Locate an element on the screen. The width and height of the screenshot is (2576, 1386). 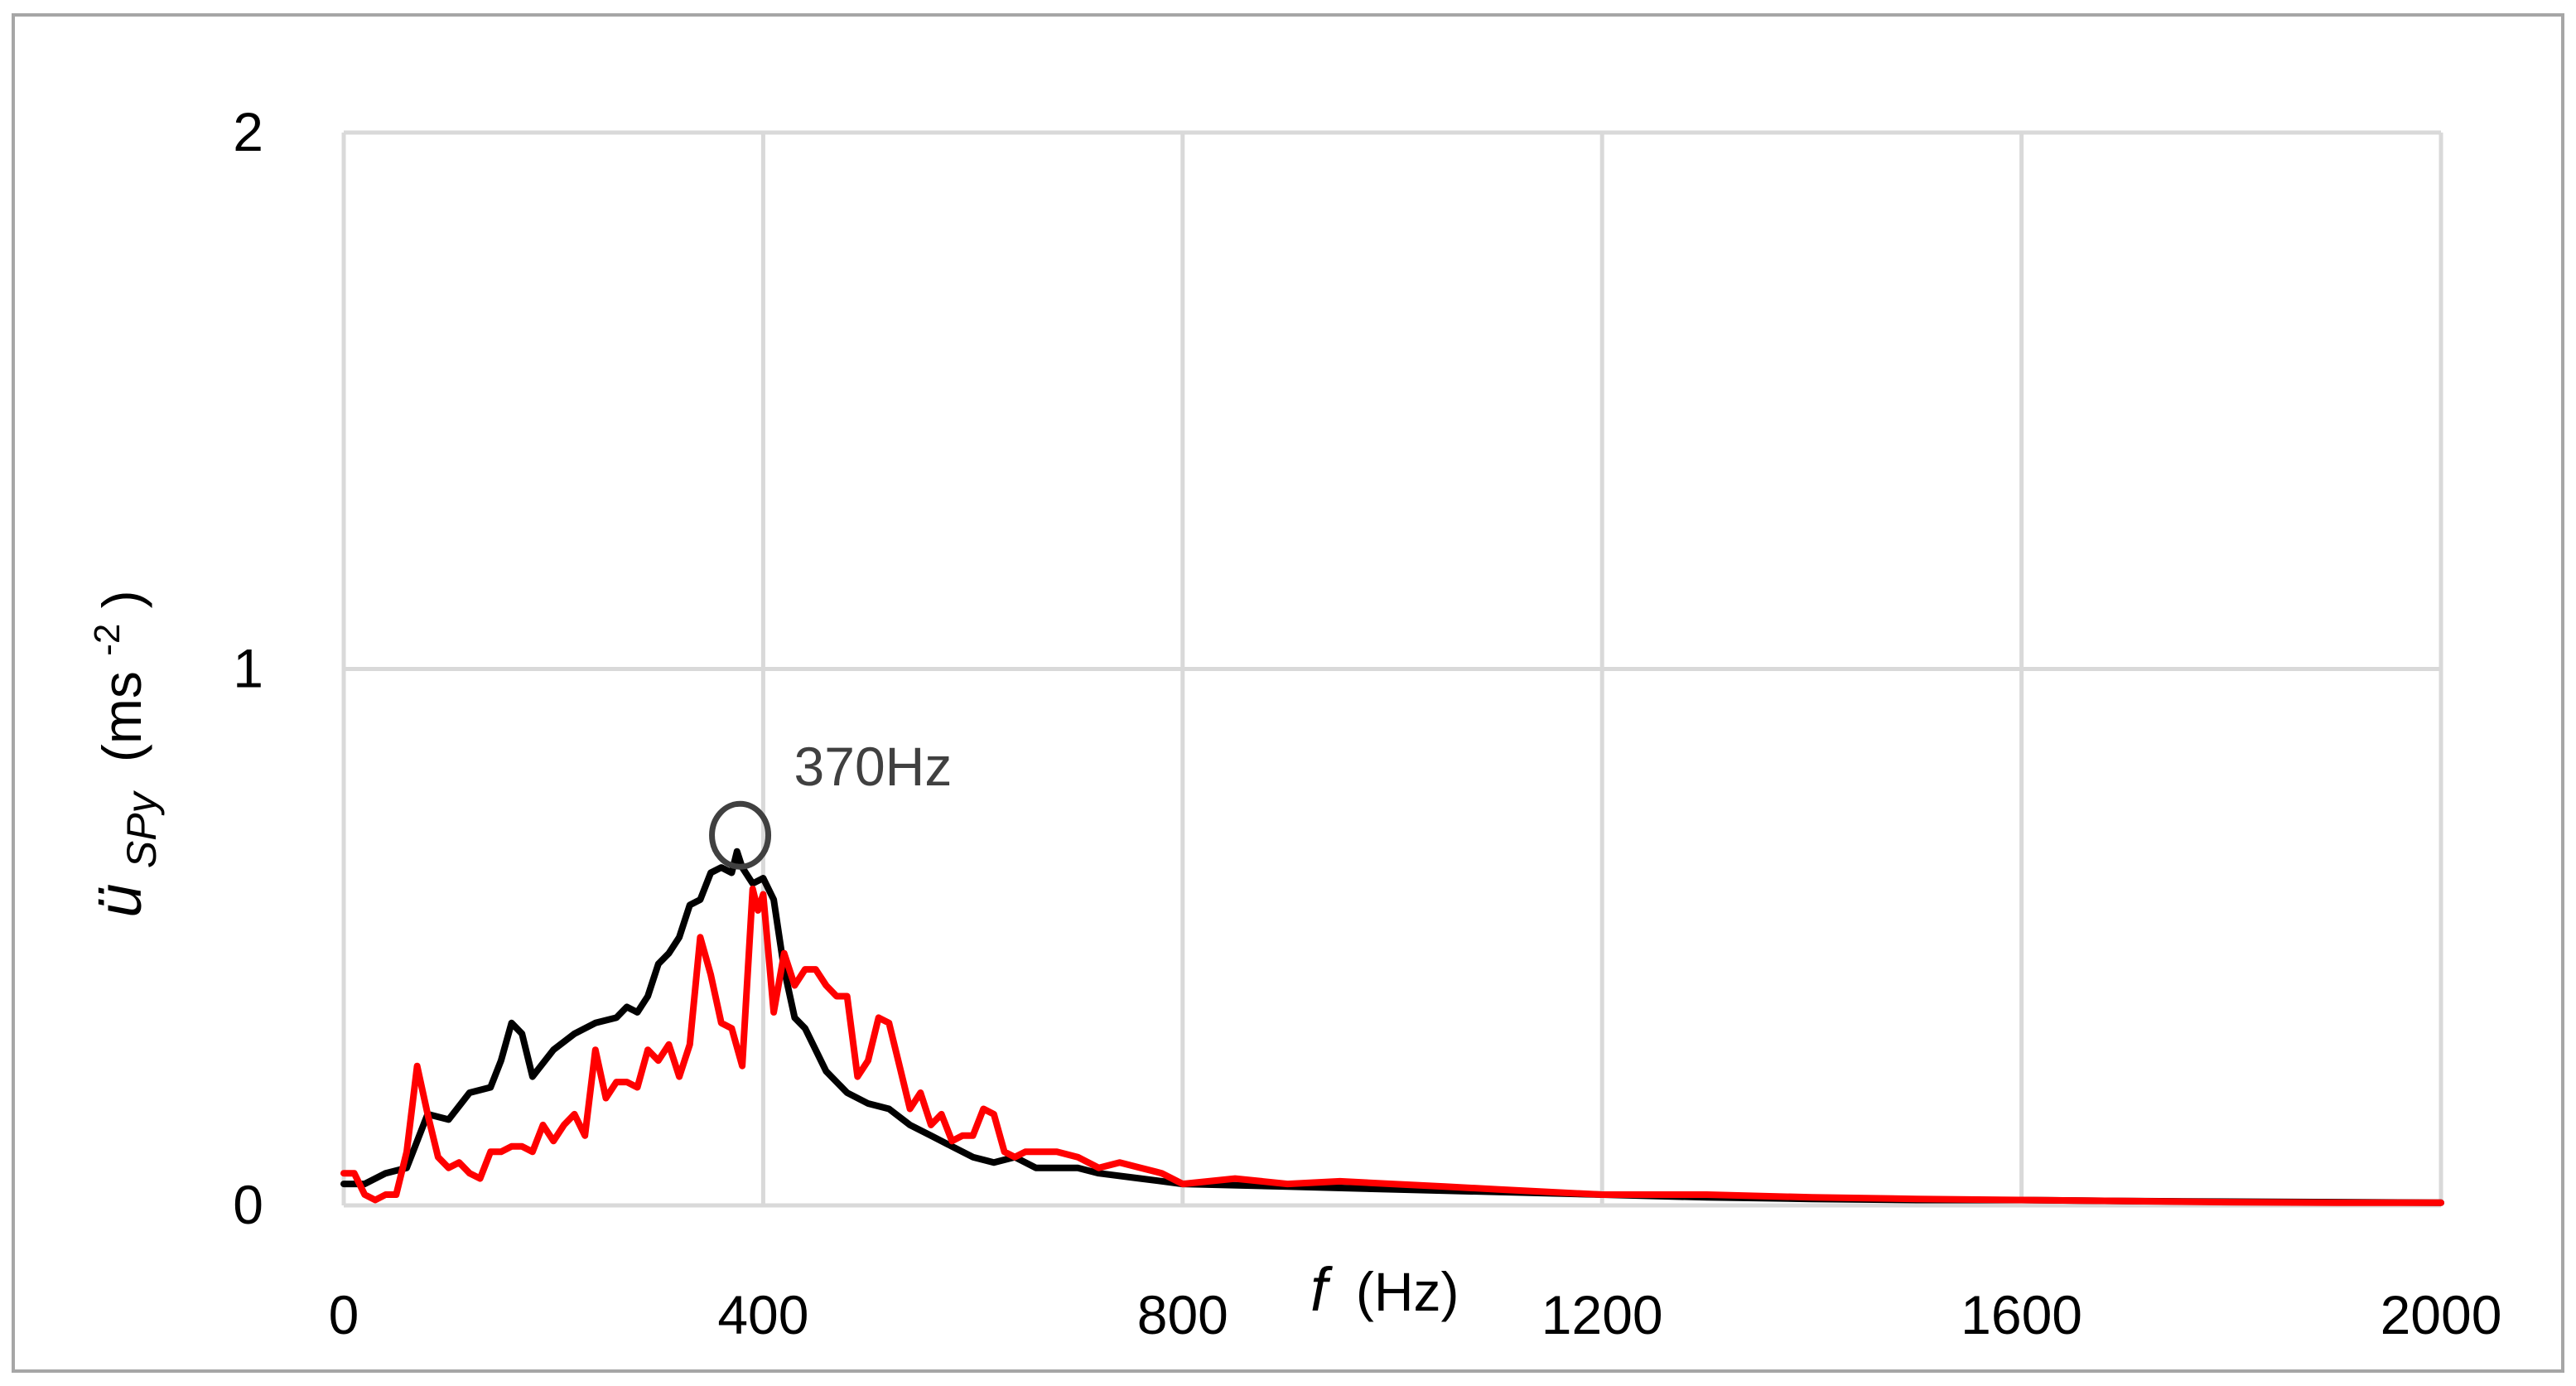
y-axis-unit-open: (ms is located at coordinates (122, 716).